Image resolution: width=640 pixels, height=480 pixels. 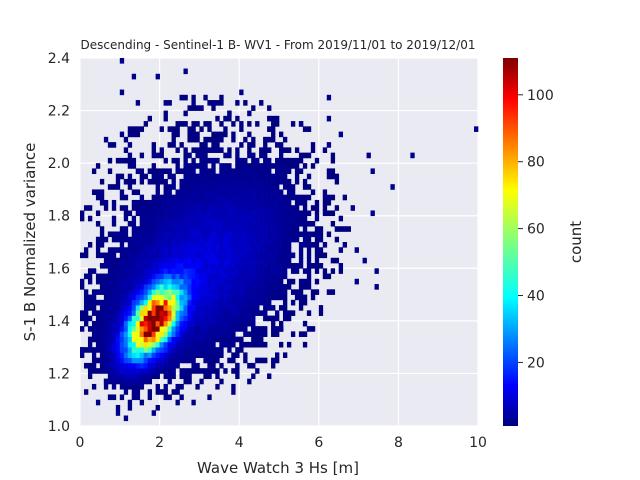 What do you see at coordinates (540, 96) in the screenshot?
I see `colorbar-tick-label: 100` at bounding box center [540, 96].